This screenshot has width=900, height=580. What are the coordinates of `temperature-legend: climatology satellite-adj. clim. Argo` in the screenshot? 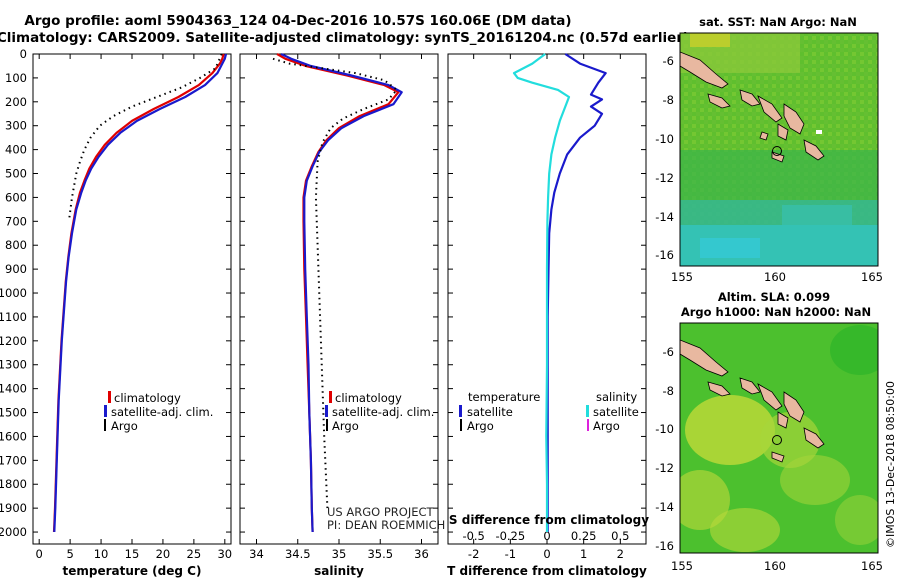 It's located at (158, 412).